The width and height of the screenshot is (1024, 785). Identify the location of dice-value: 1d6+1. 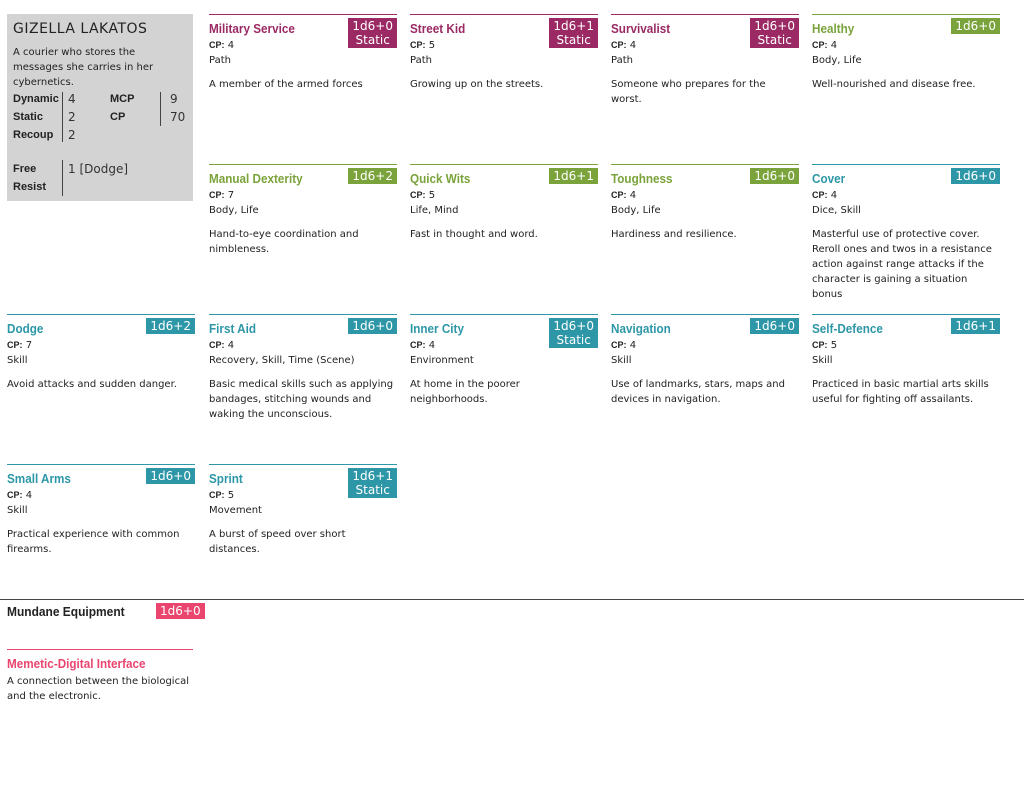
(372, 476).